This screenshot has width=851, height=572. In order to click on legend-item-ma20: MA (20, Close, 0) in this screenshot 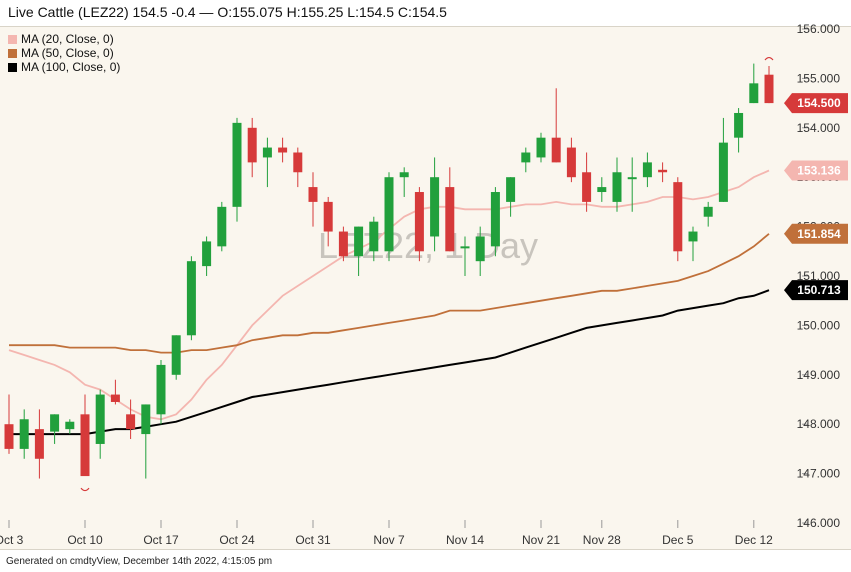, I will do `click(64, 39)`.